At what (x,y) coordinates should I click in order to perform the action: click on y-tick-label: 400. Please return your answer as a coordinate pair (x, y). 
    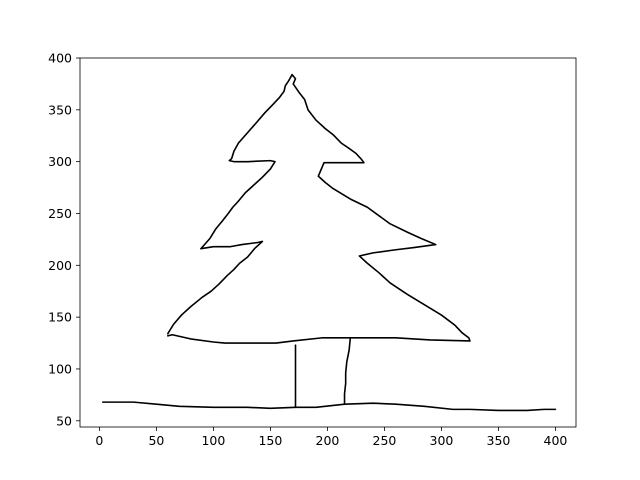
    Looking at the image, I should click on (60, 58).